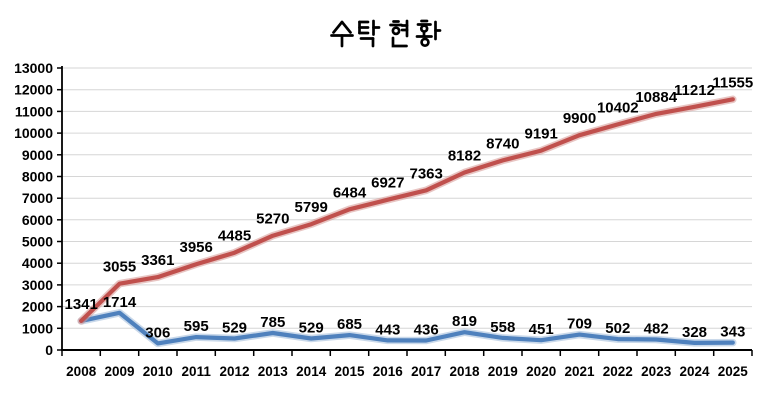 This screenshot has width=773, height=406. Describe the element at coordinates (81, 371) in the screenshot. I see `x-axis-tick-label: 2008` at that location.